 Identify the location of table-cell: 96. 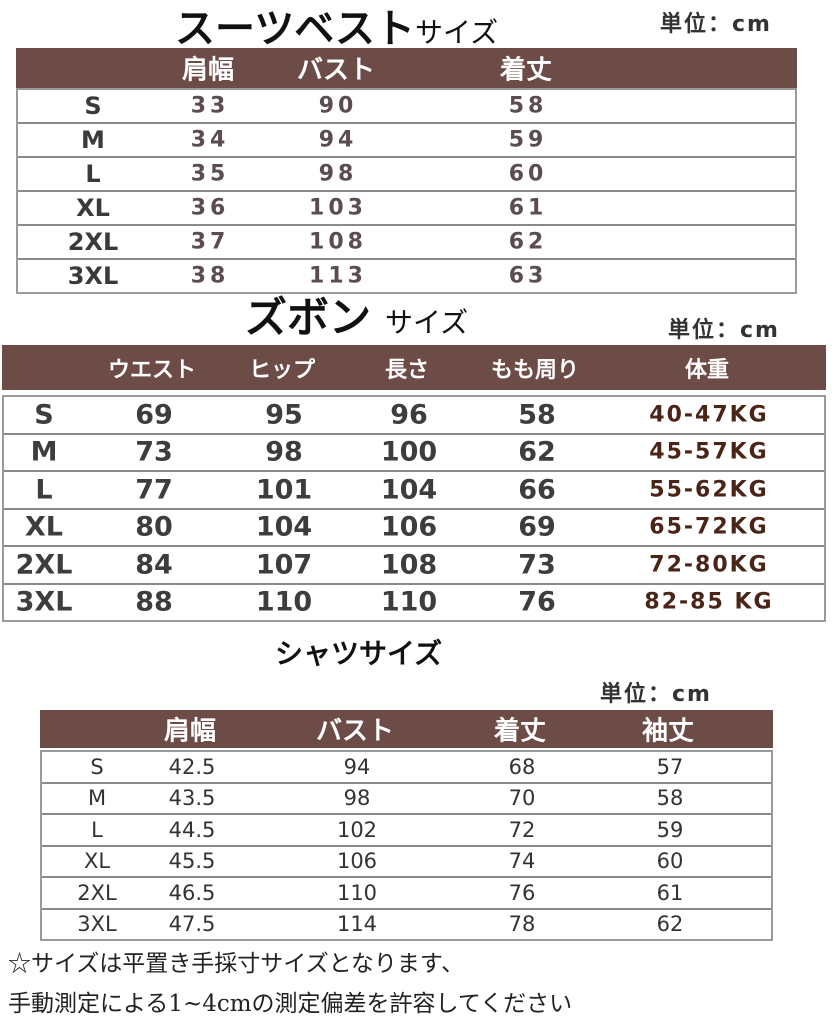
(409, 415).